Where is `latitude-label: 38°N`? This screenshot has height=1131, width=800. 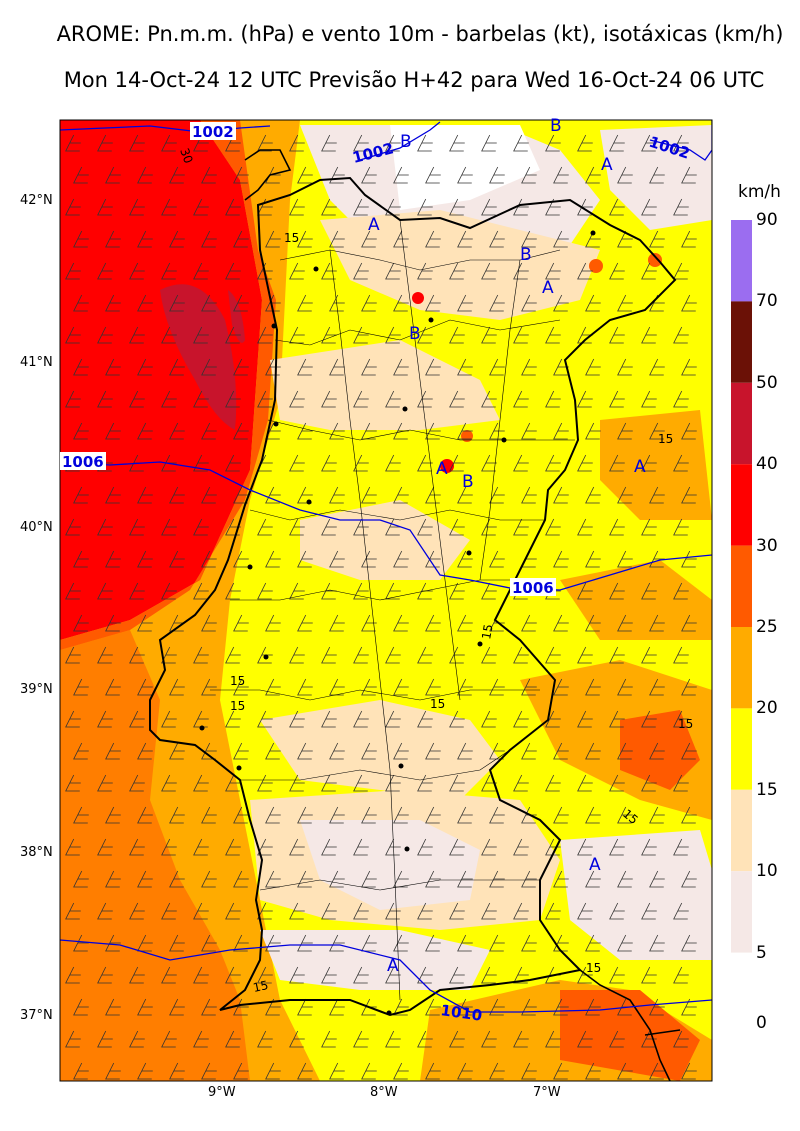
latitude-label: 38°N is located at coordinates (36, 852).